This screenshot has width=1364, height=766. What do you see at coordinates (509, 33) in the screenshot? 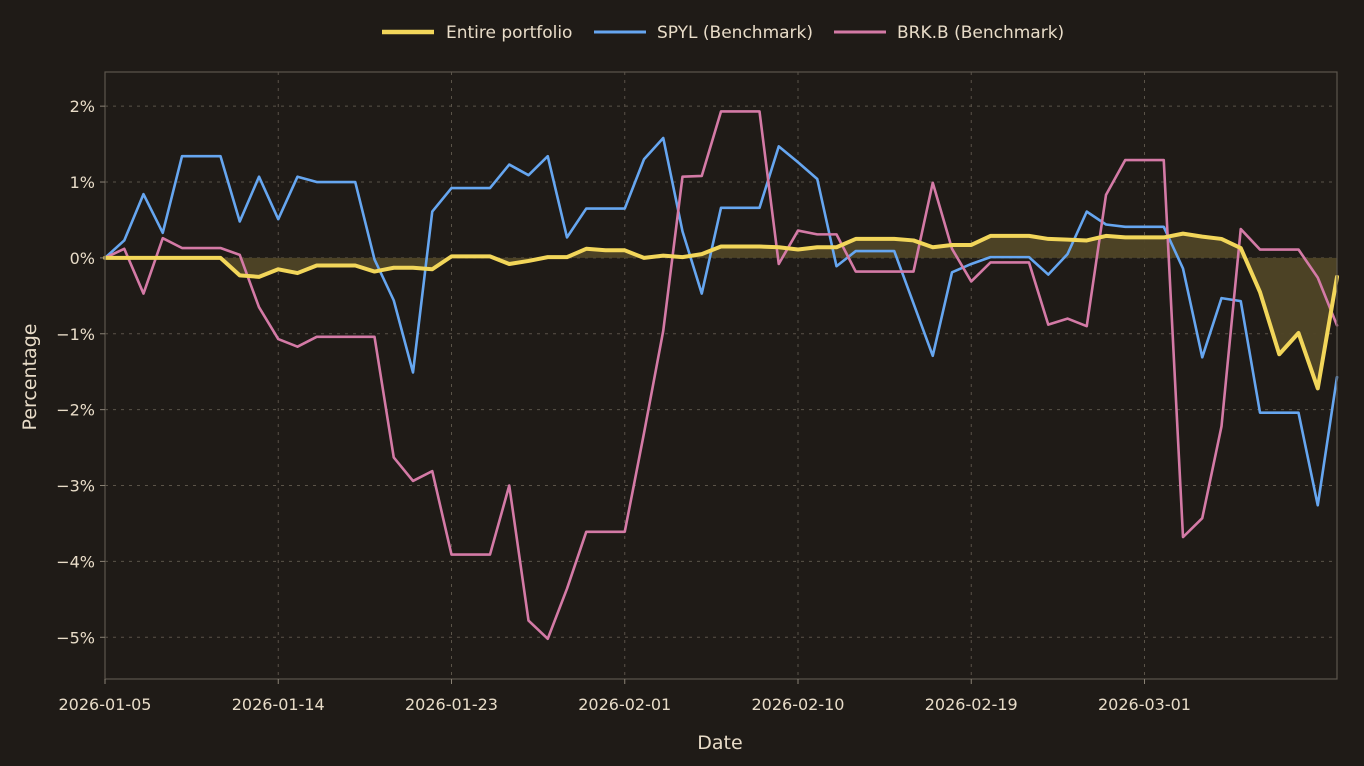
I see `legend-label-portfolio: Entire portfolio` at bounding box center [509, 33].